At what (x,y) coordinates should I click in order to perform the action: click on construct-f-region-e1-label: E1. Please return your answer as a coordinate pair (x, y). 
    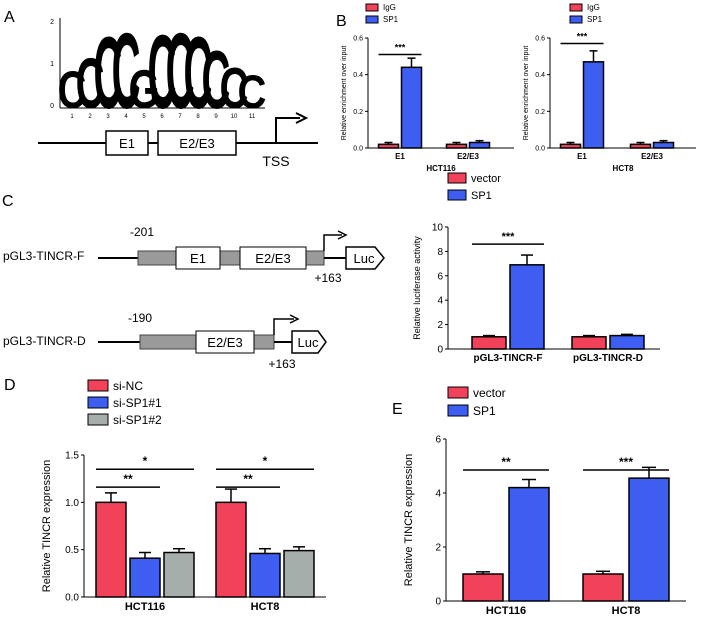
    Looking at the image, I should click on (198, 258).